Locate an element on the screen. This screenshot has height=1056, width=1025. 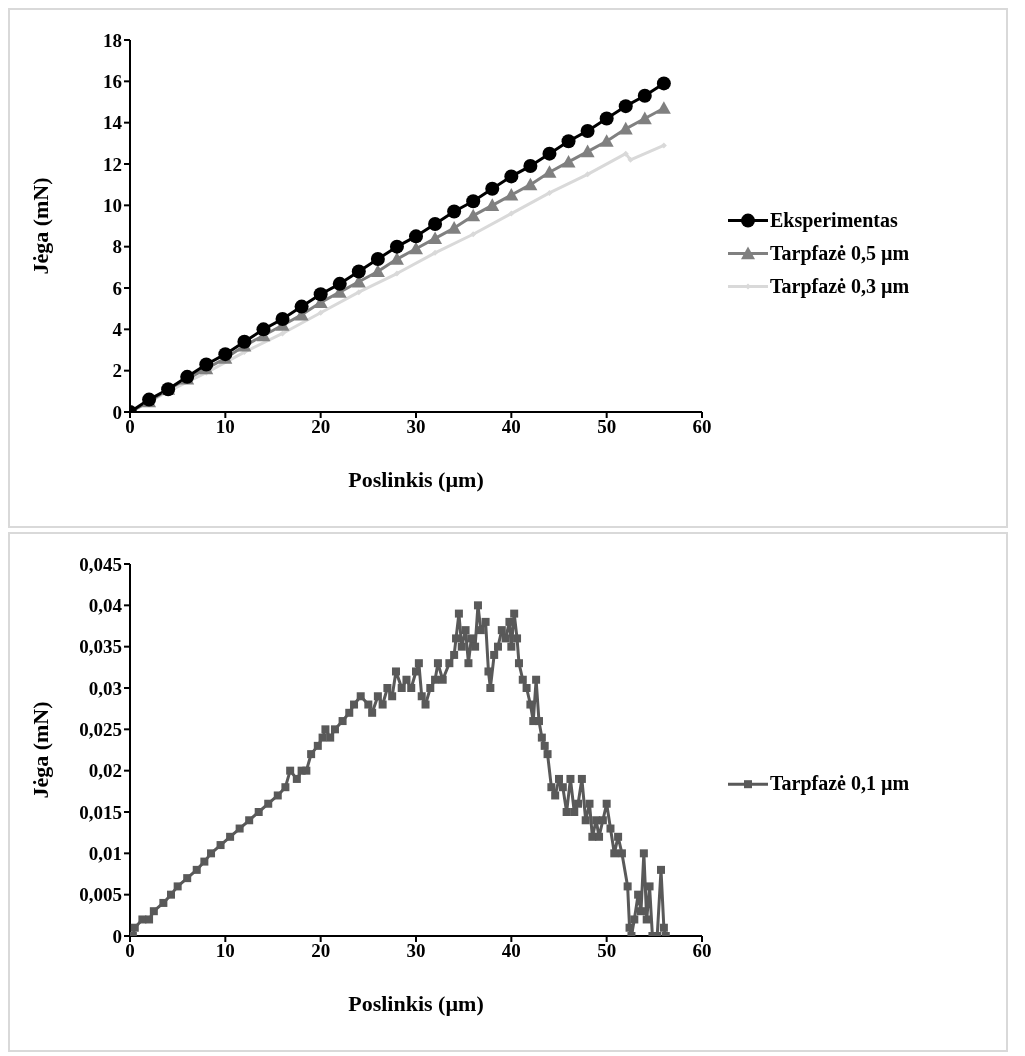
y-tick-label: 2 is located at coordinates (117, 371).